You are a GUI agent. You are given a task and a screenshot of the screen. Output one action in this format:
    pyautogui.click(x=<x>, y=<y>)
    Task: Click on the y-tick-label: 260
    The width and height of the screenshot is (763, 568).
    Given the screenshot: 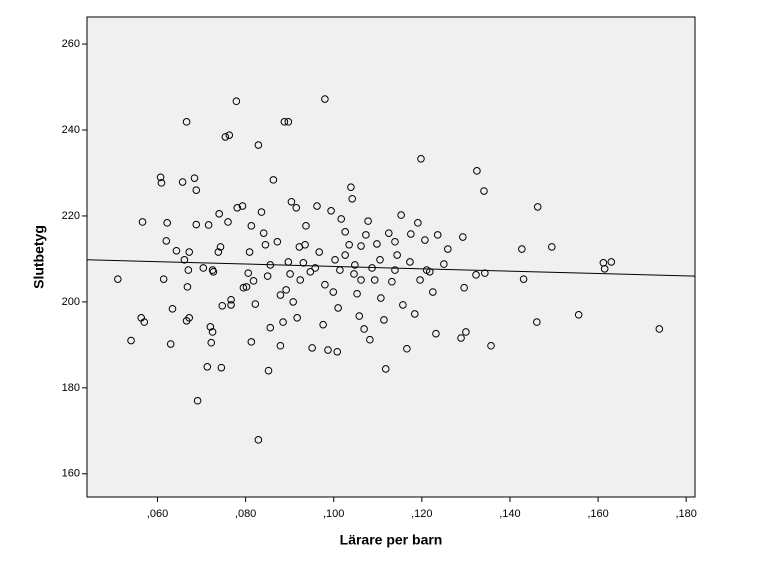 What is the action you would take?
    pyautogui.click(x=71, y=44)
    